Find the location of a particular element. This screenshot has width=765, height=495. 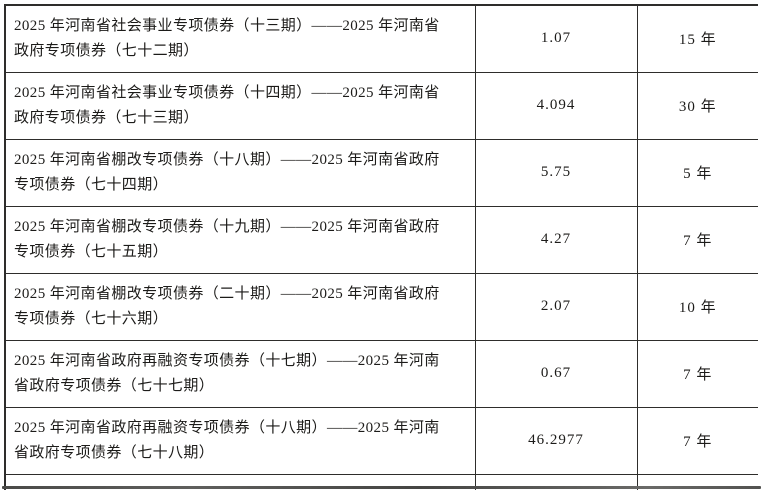

bond-amount-cell: 5.75 is located at coordinates (556, 172).